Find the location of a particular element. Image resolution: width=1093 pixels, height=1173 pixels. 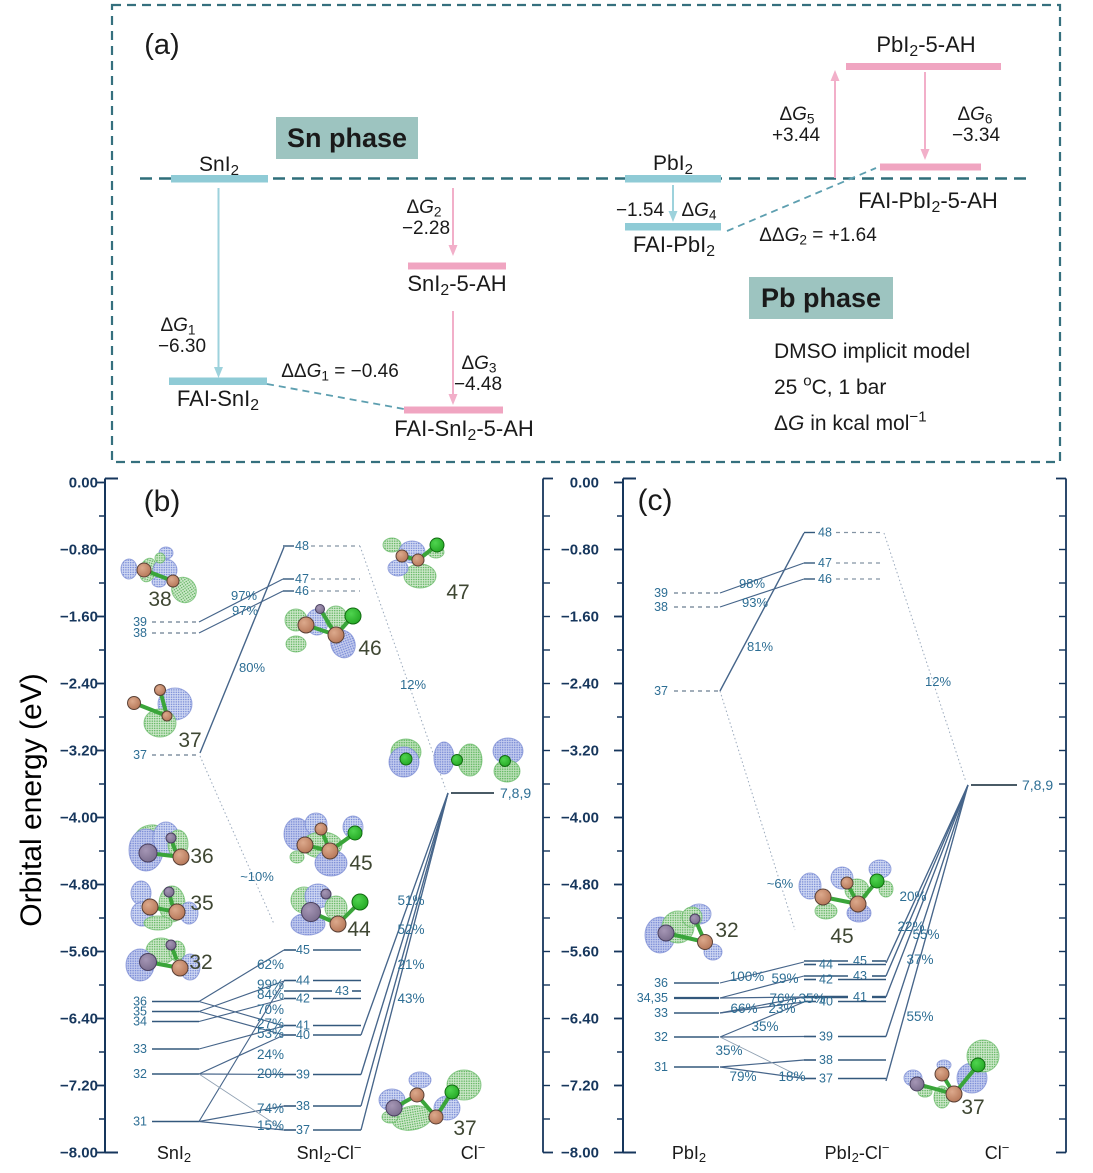

svg-text: ΔΔG2 = +1.64 is located at coordinates (818, 236).